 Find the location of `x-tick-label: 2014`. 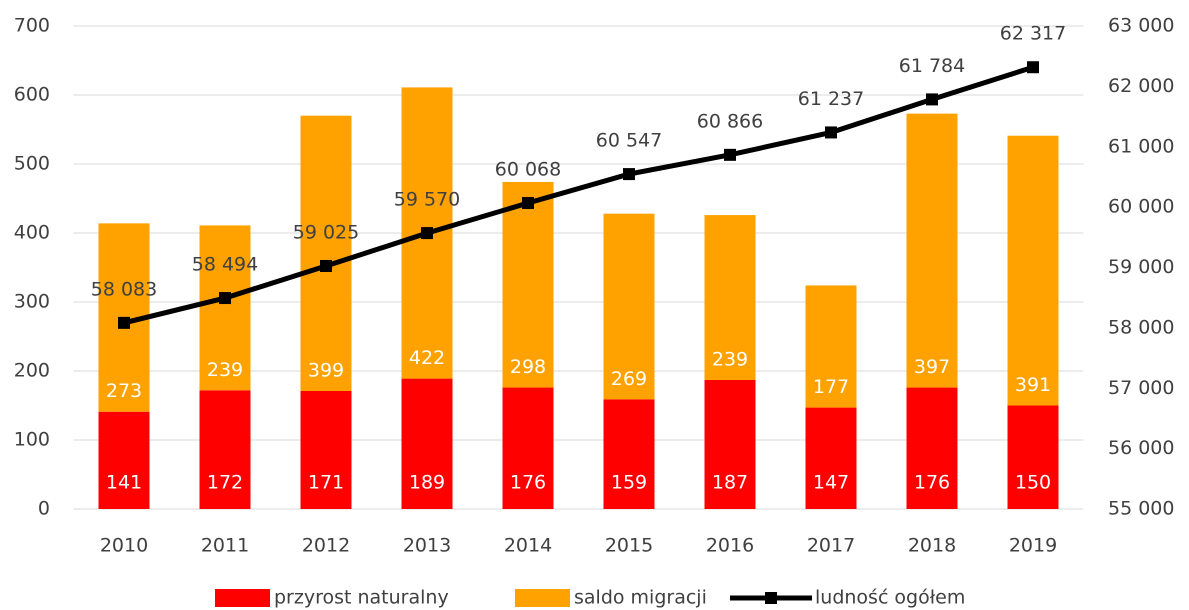

x-tick-label: 2014 is located at coordinates (528, 546).